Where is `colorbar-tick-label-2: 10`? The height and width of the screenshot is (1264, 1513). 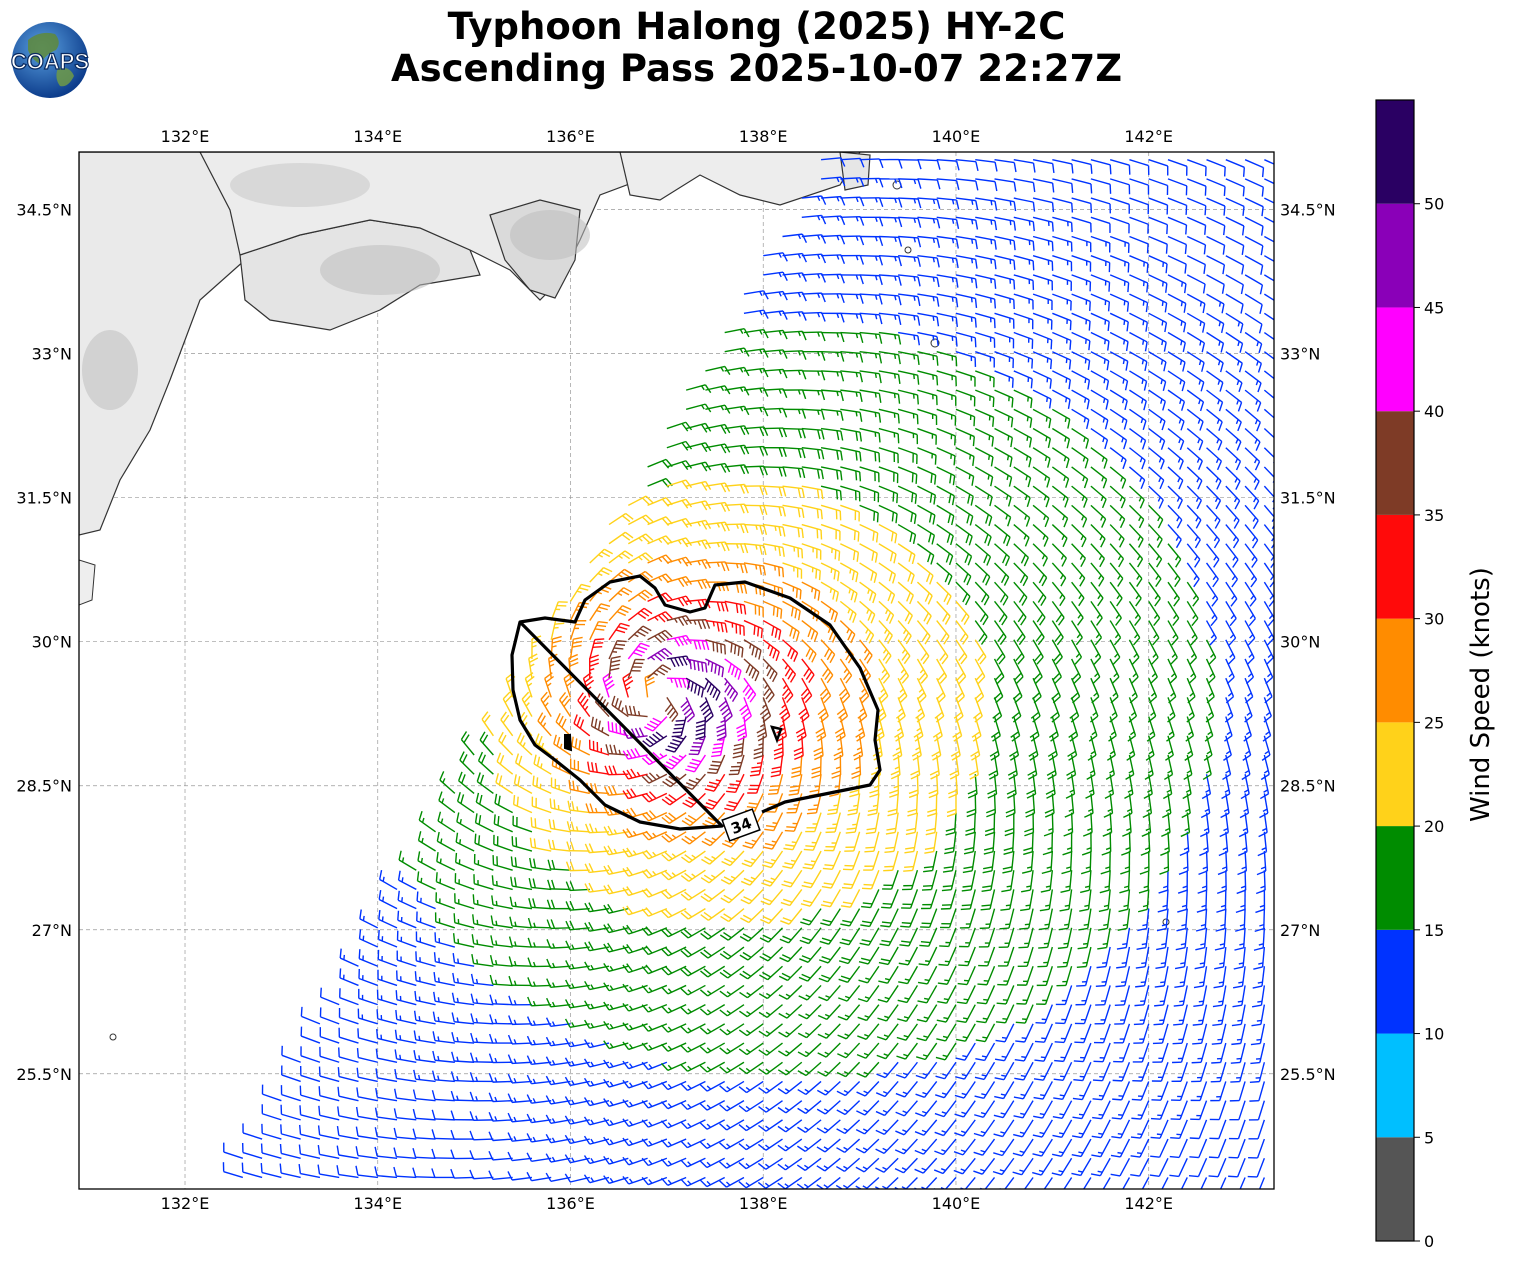 colorbar-tick-label-2: 10 is located at coordinates (1434, 1034).